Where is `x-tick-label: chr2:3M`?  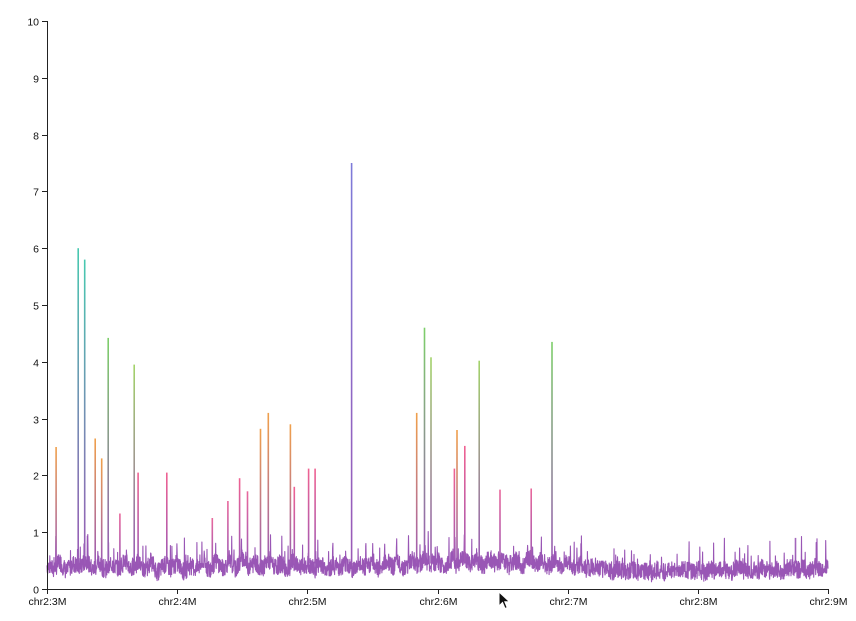
x-tick-label: chr2:3M is located at coordinates (48, 602).